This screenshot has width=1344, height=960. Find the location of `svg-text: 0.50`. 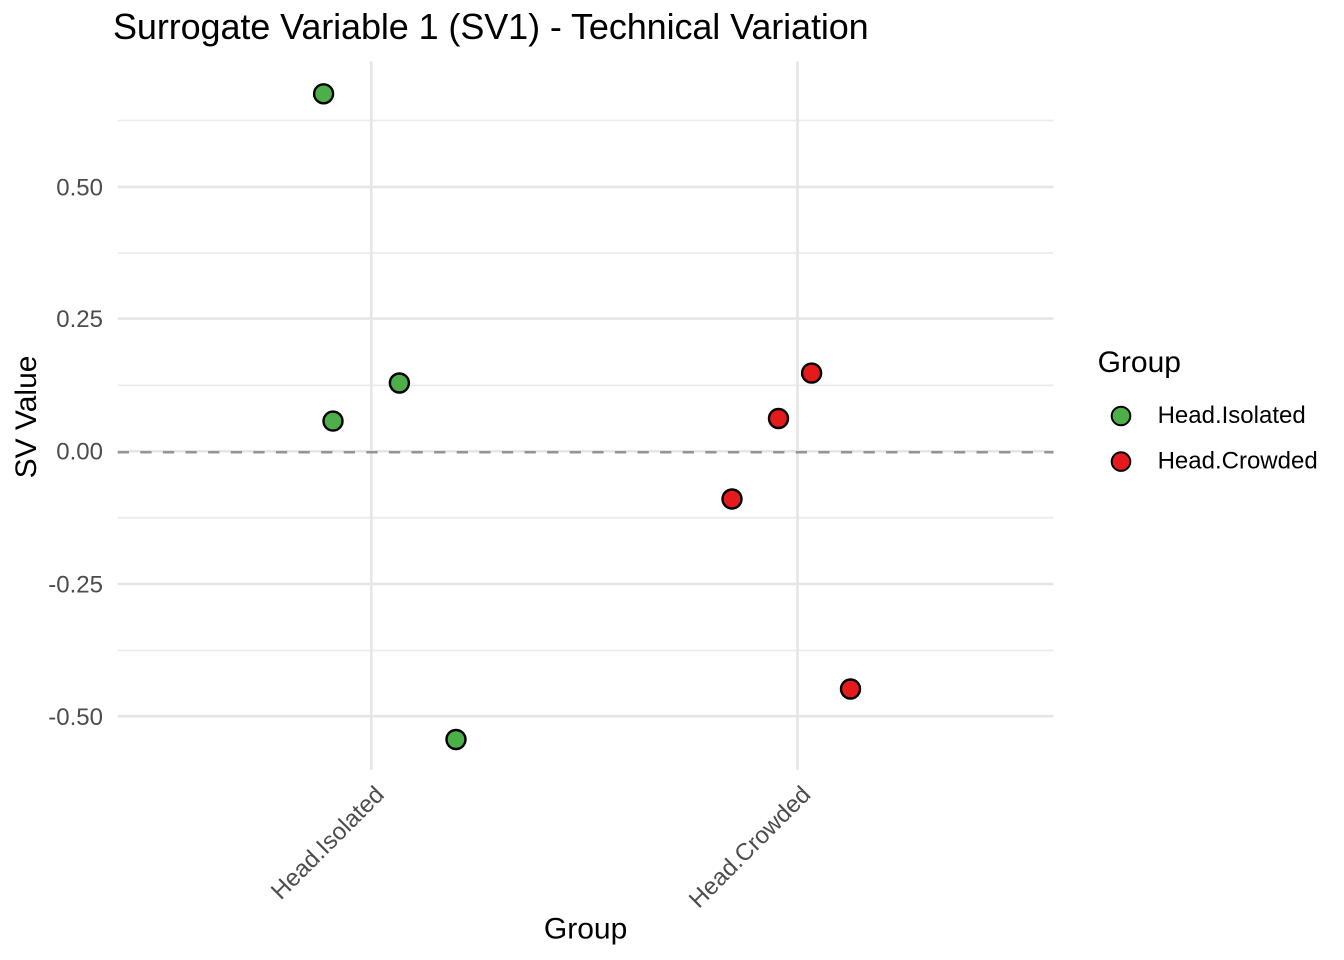

svg-text: 0.50 is located at coordinates (79, 188).